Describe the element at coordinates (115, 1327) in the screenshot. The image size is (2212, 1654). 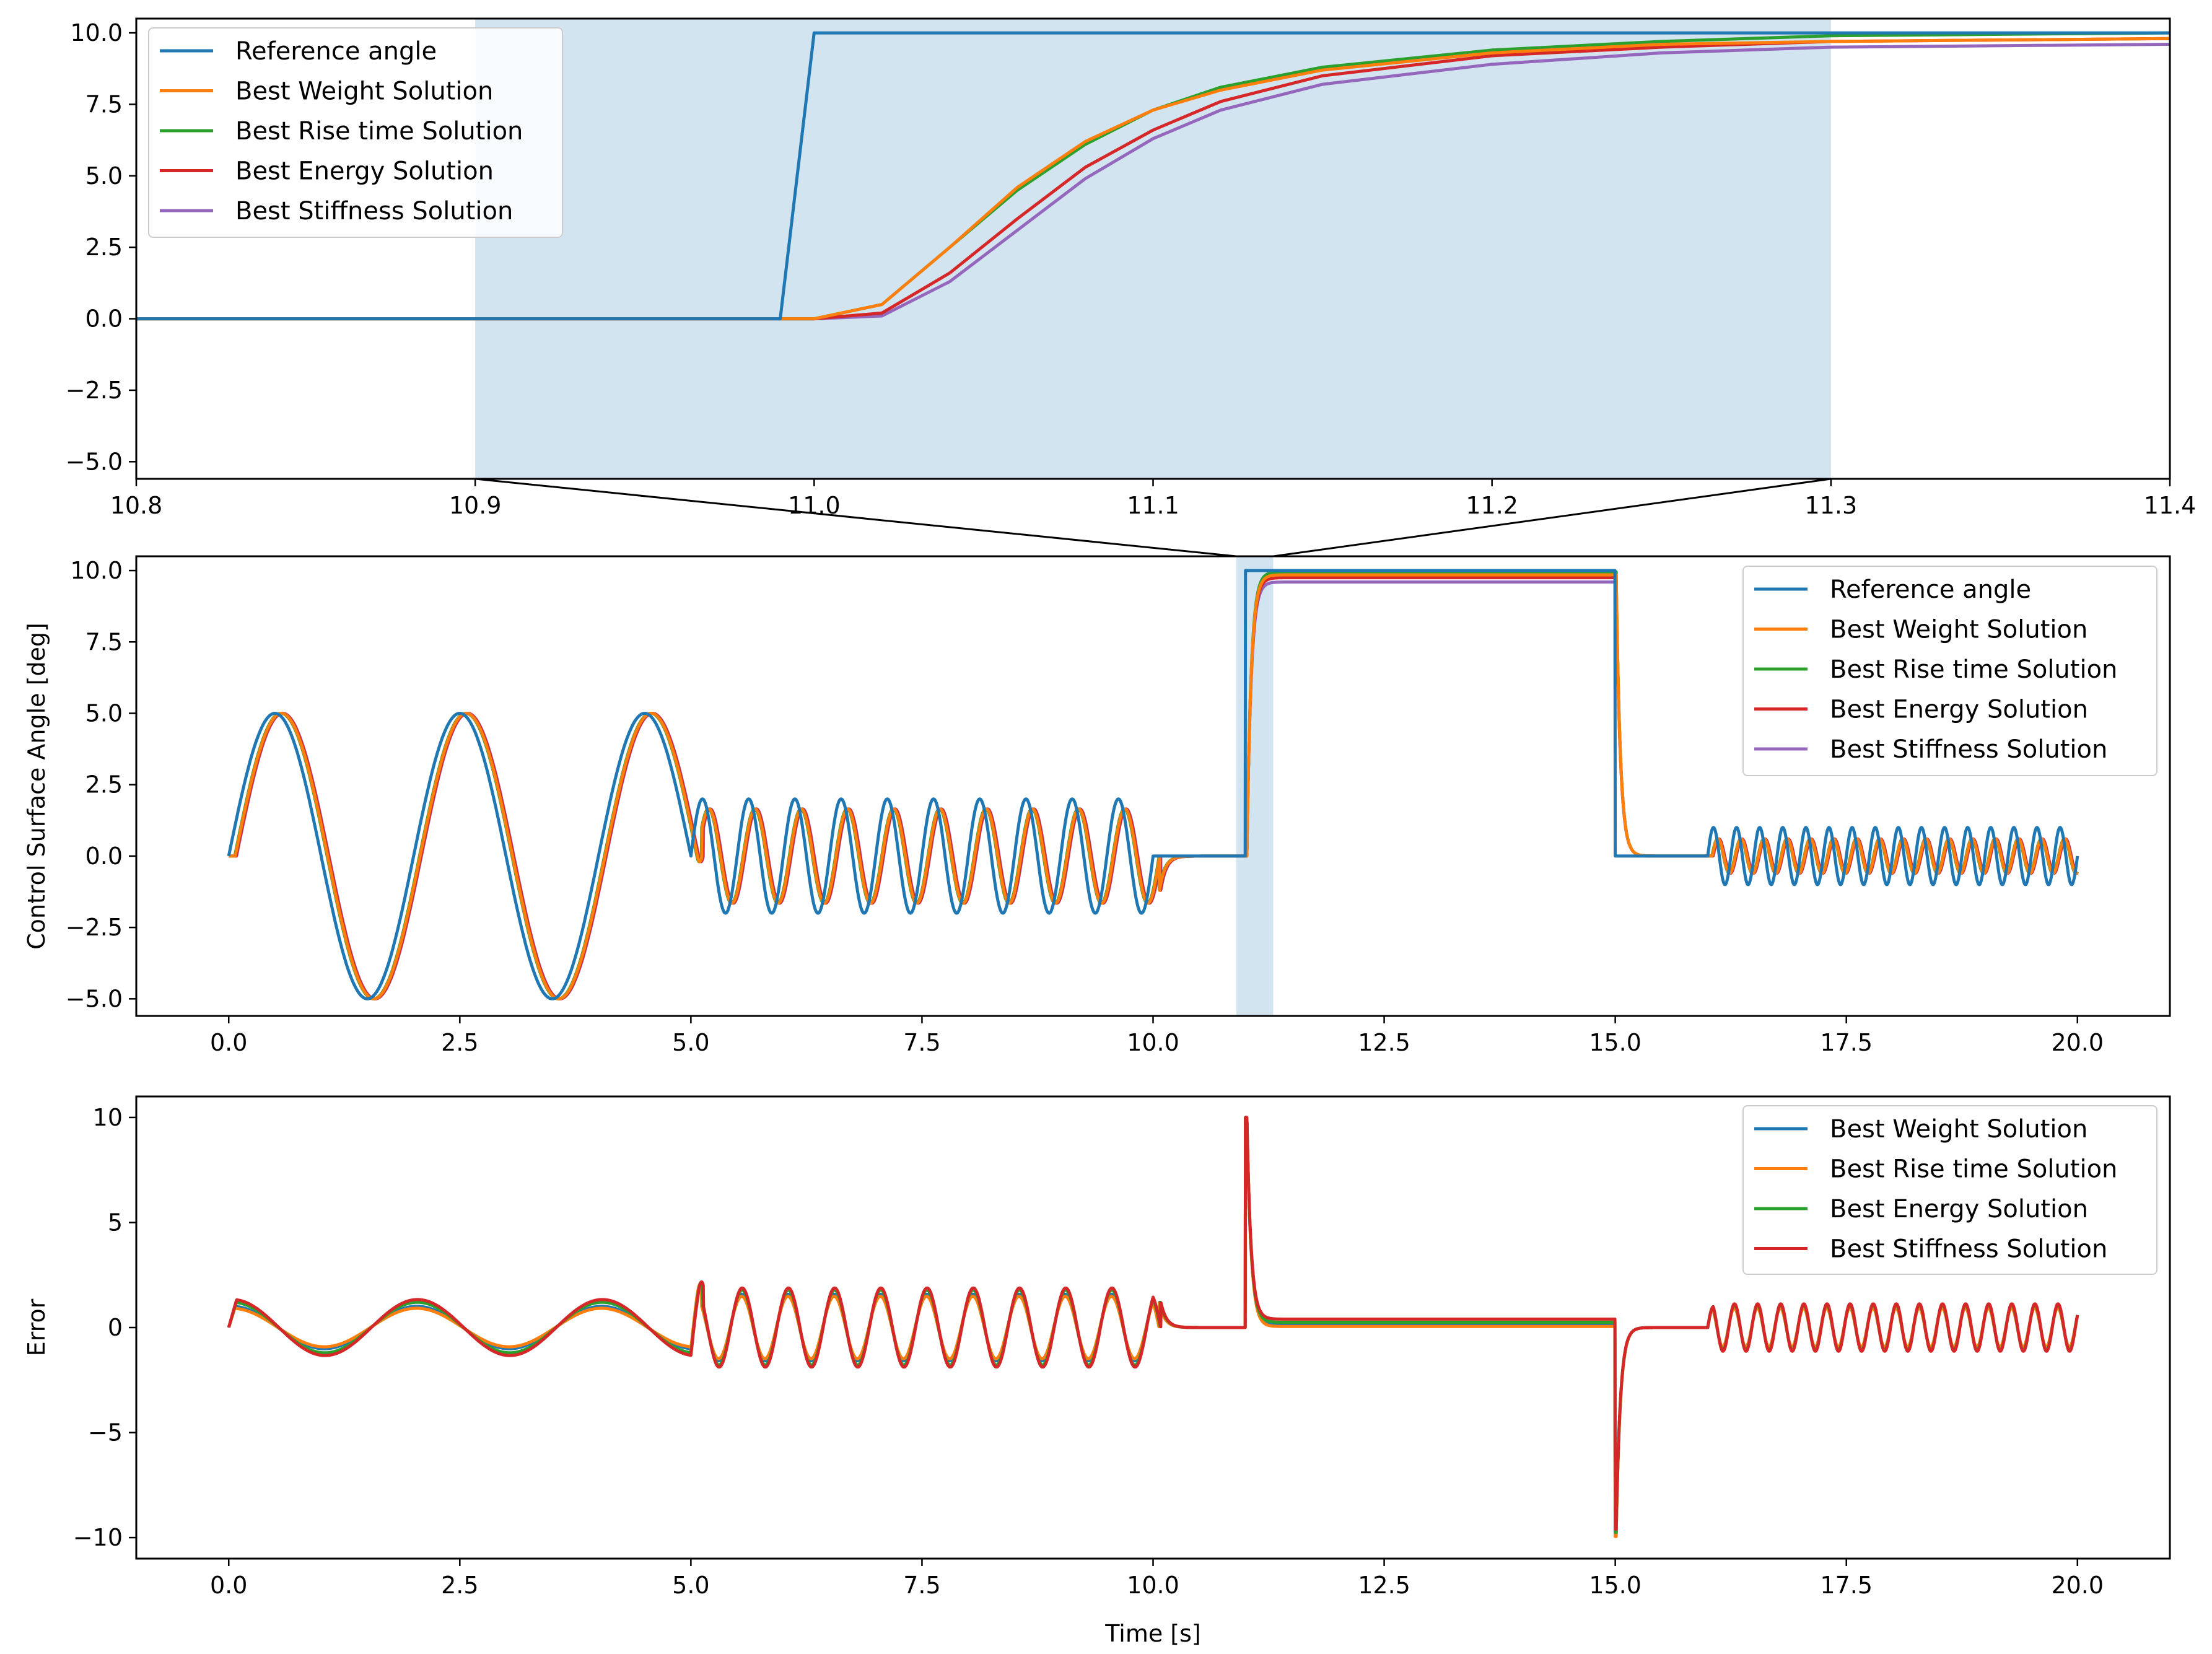
I see `y-tick-label: 0` at that location.